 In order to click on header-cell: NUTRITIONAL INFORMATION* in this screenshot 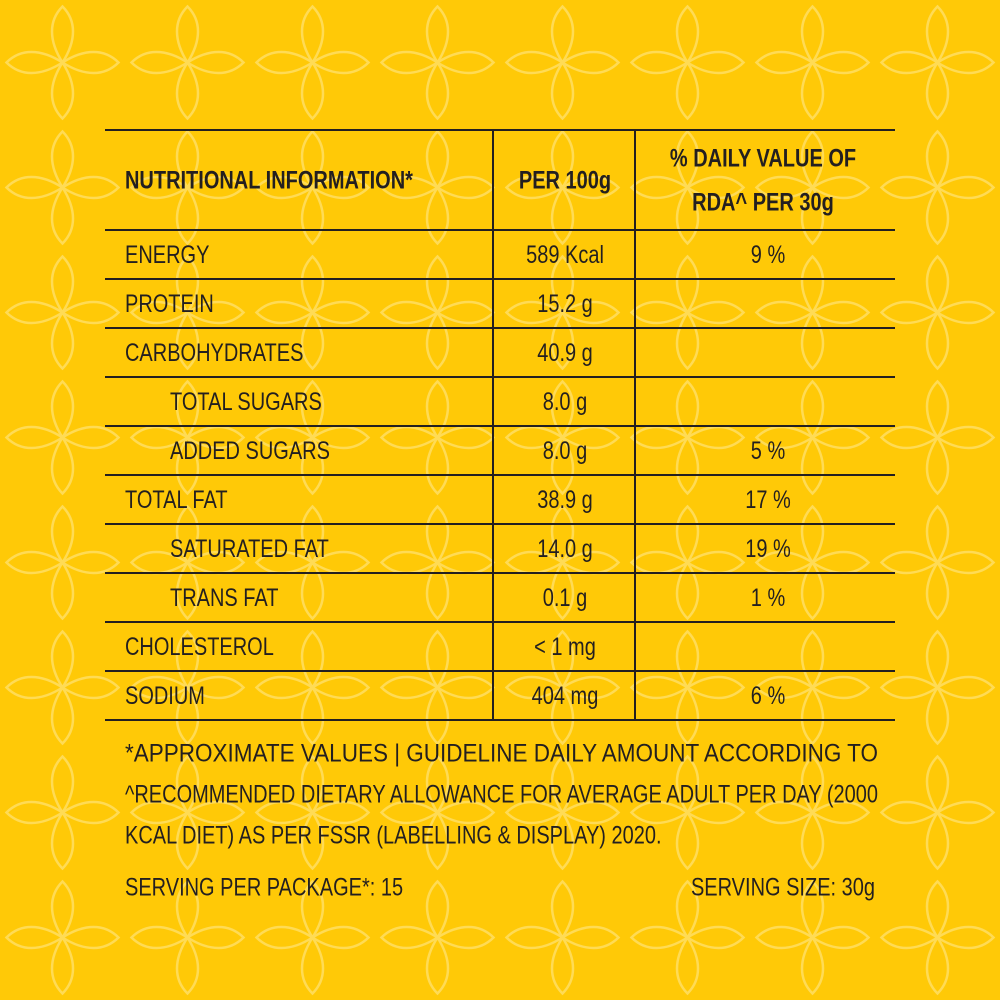, I will do `click(269, 181)`.